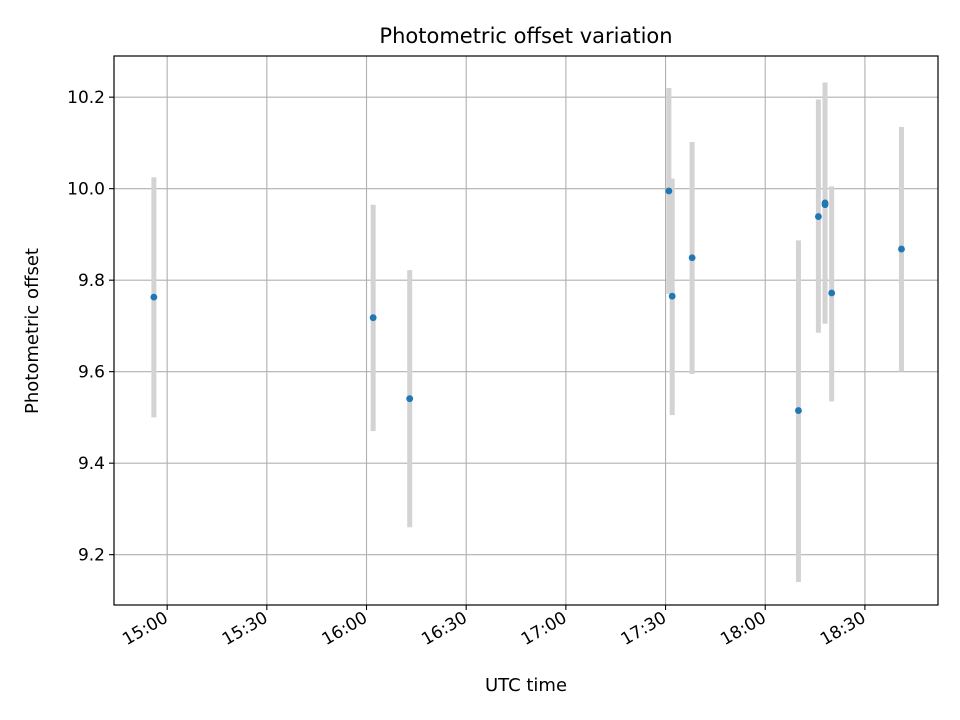 The height and width of the screenshot is (720, 960). I want to click on y-tick-label: 9.2, so click(91, 556).